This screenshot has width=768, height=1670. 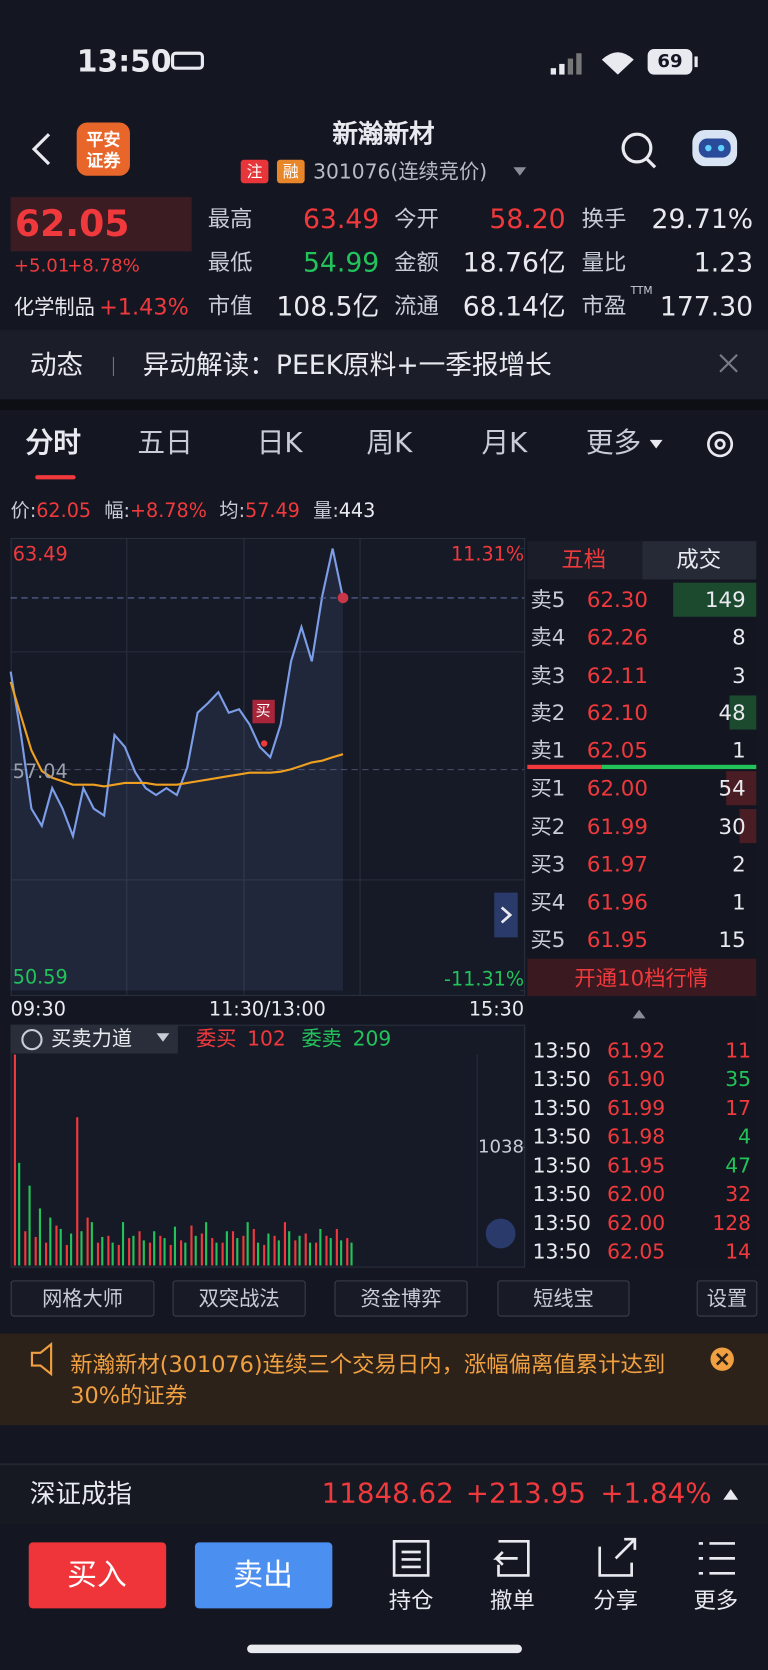 What do you see at coordinates (165, 443) in the screenshot?
I see `period-tab: 五日` at bounding box center [165, 443].